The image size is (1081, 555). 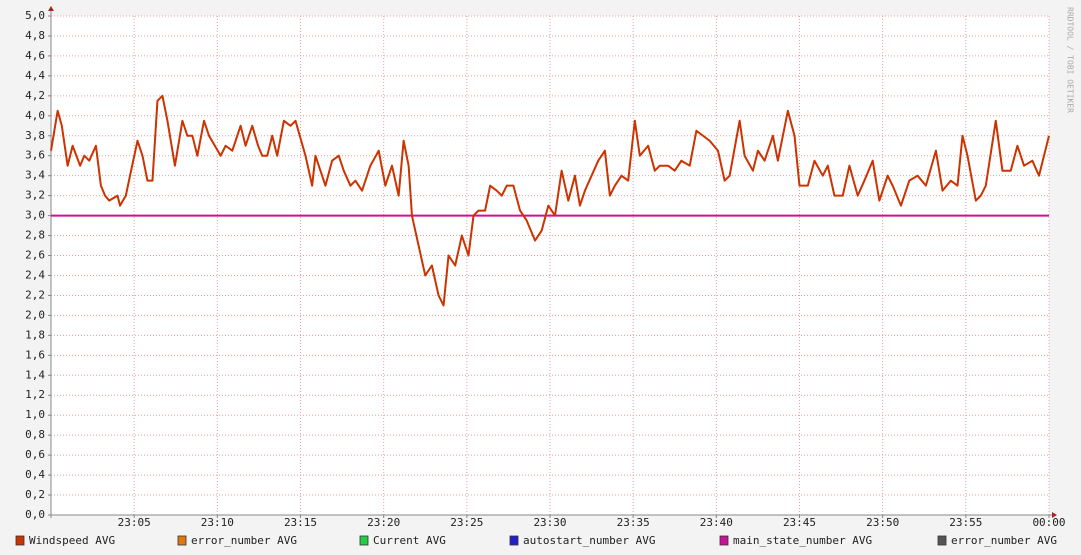 What do you see at coordinates (965, 522) in the screenshot?
I see `x-tick-label: 23:55` at bounding box center [965, 522].